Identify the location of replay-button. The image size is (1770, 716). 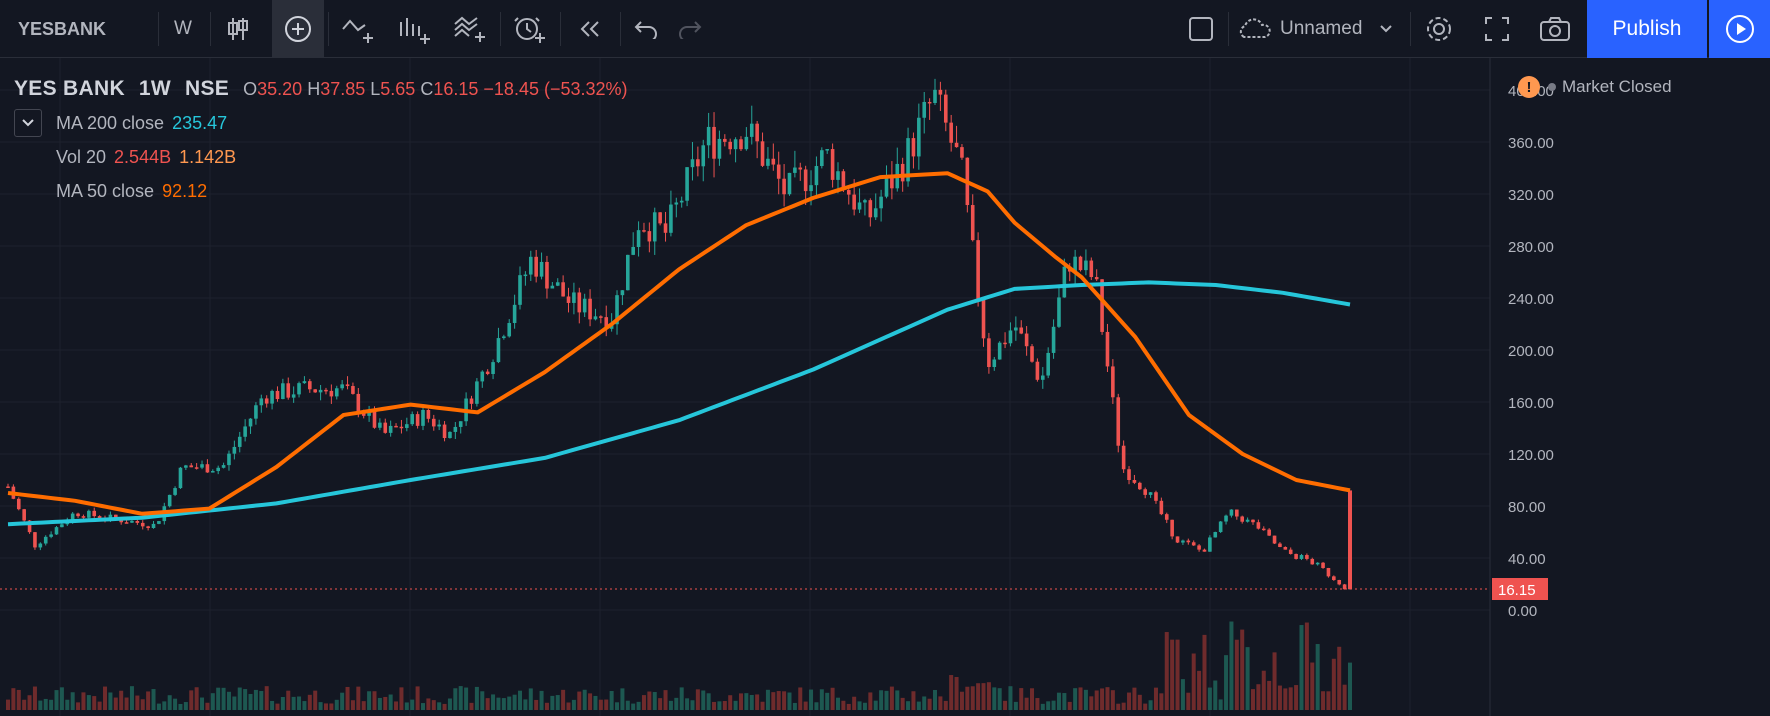
(590, 29).